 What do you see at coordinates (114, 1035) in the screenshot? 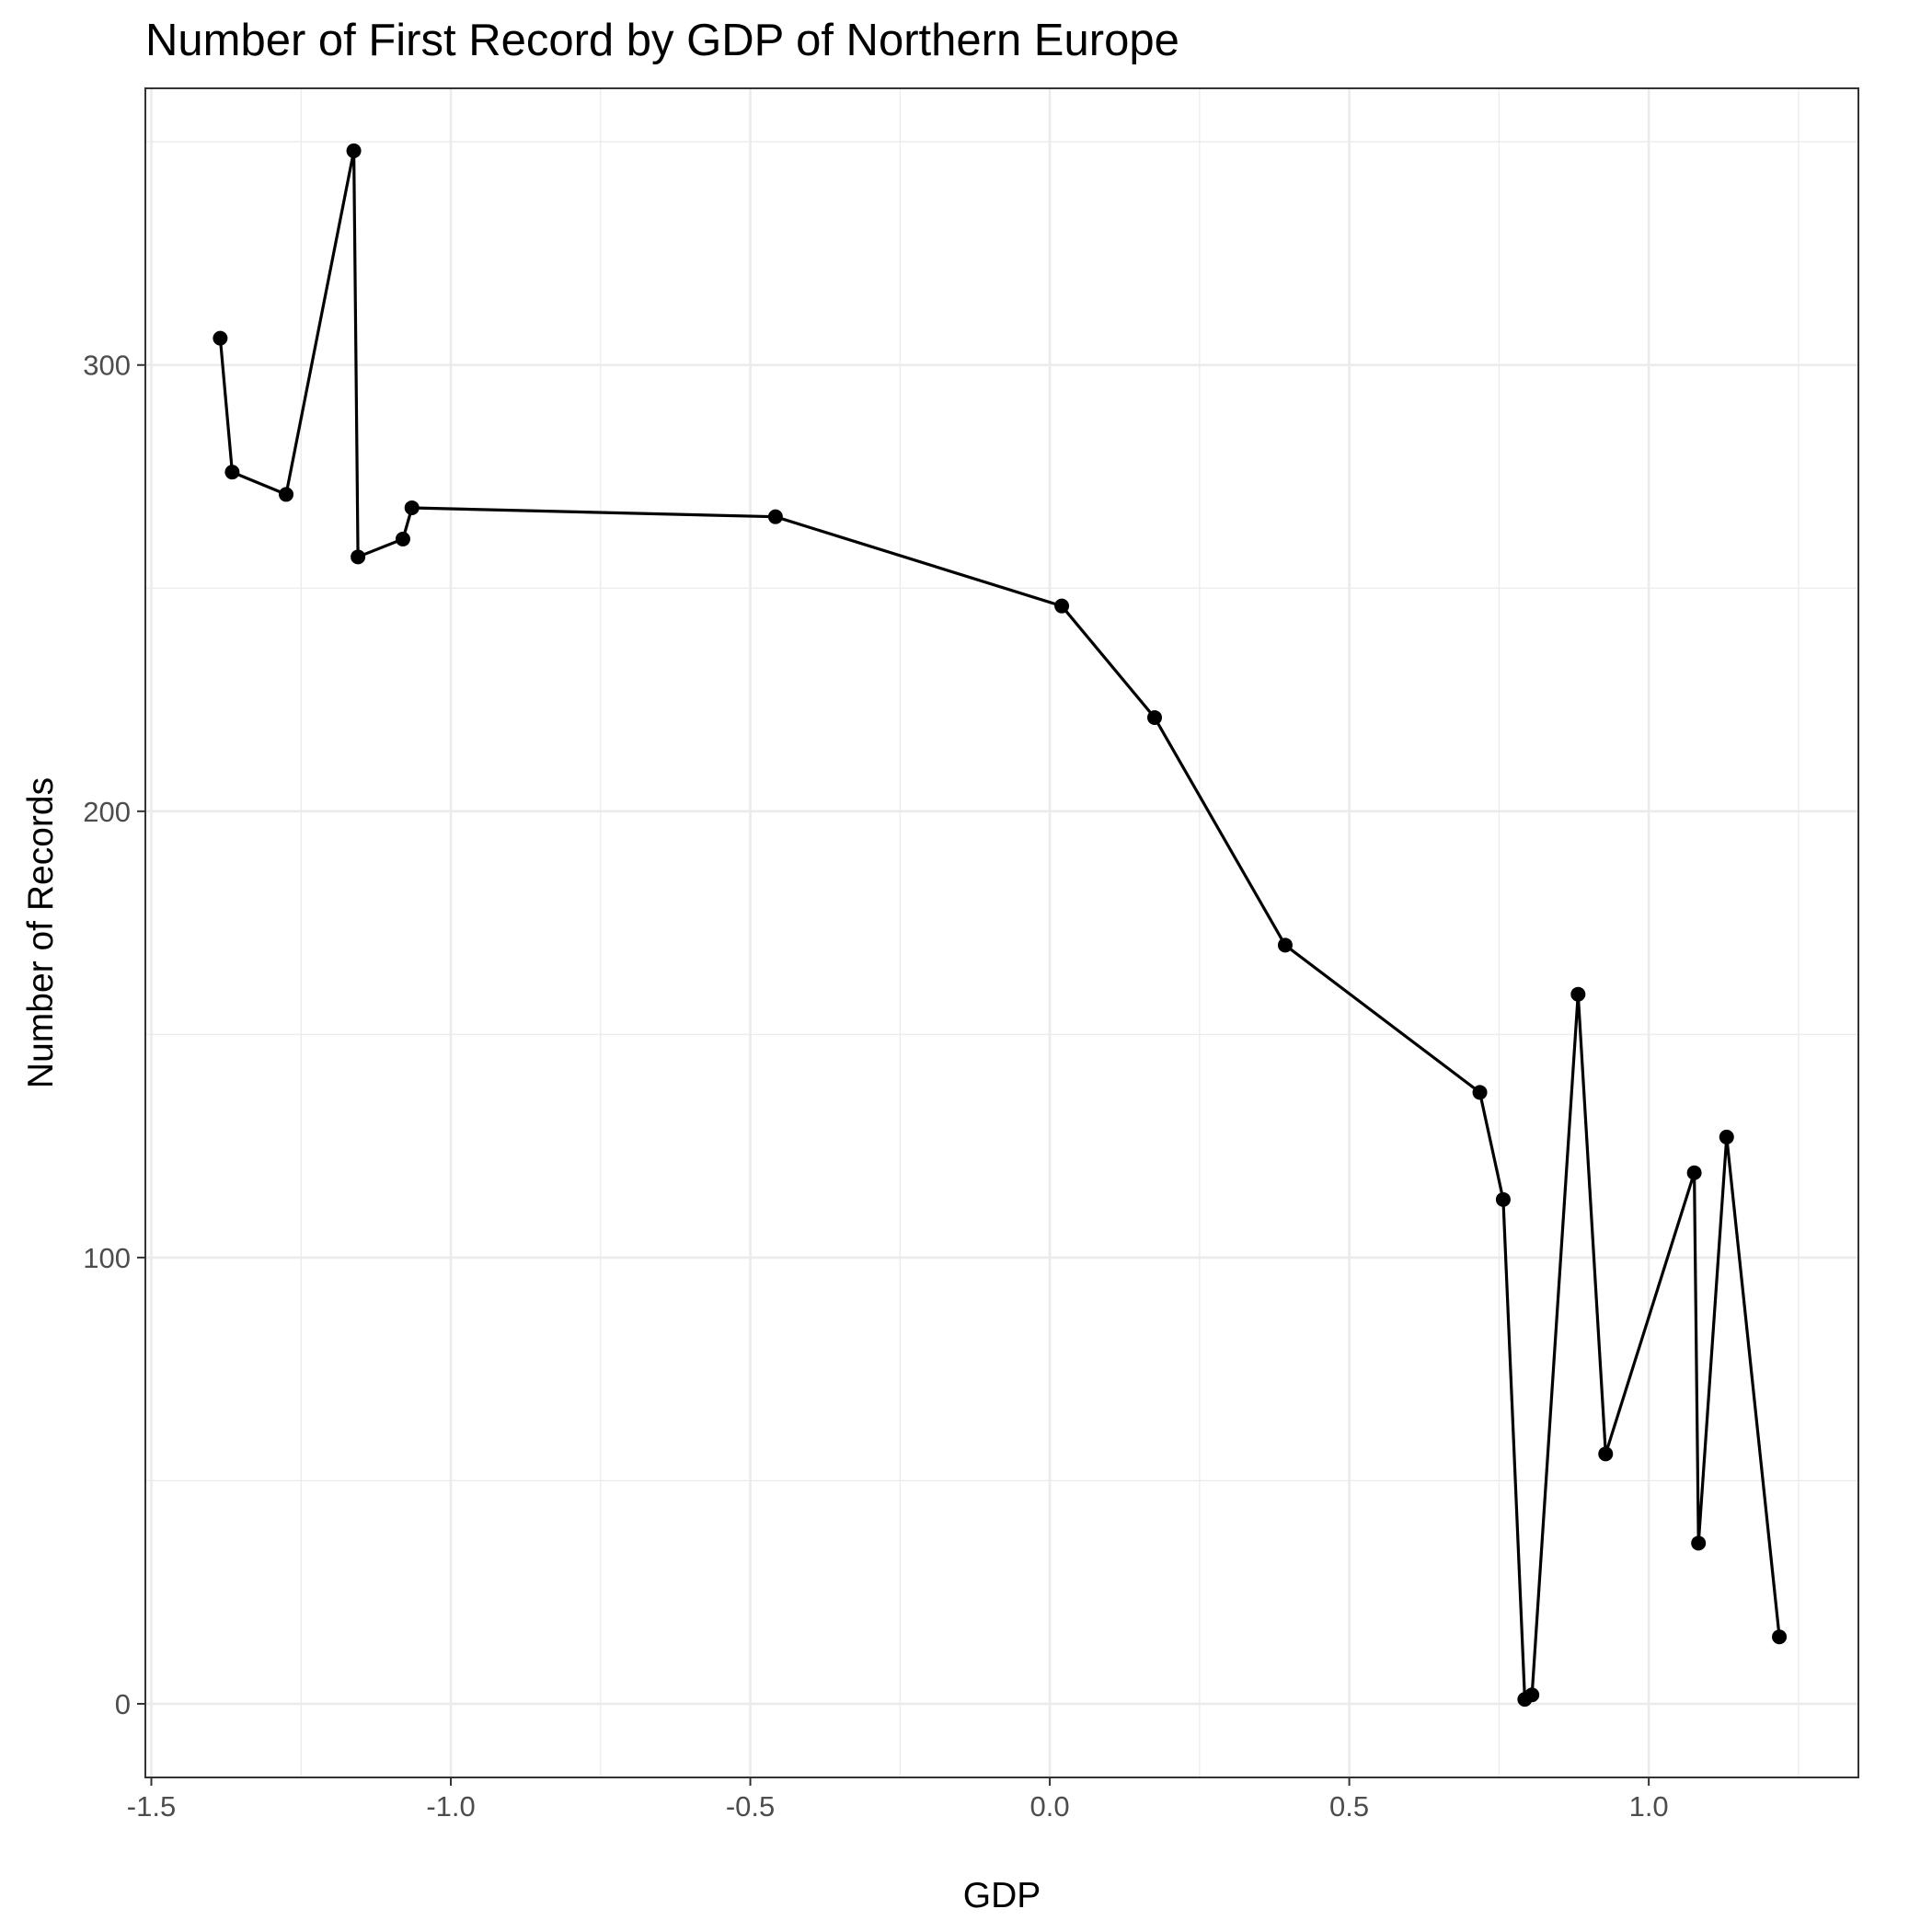
I see `y-axis: 0 100 200 300` at bounding box center [114, 1035].